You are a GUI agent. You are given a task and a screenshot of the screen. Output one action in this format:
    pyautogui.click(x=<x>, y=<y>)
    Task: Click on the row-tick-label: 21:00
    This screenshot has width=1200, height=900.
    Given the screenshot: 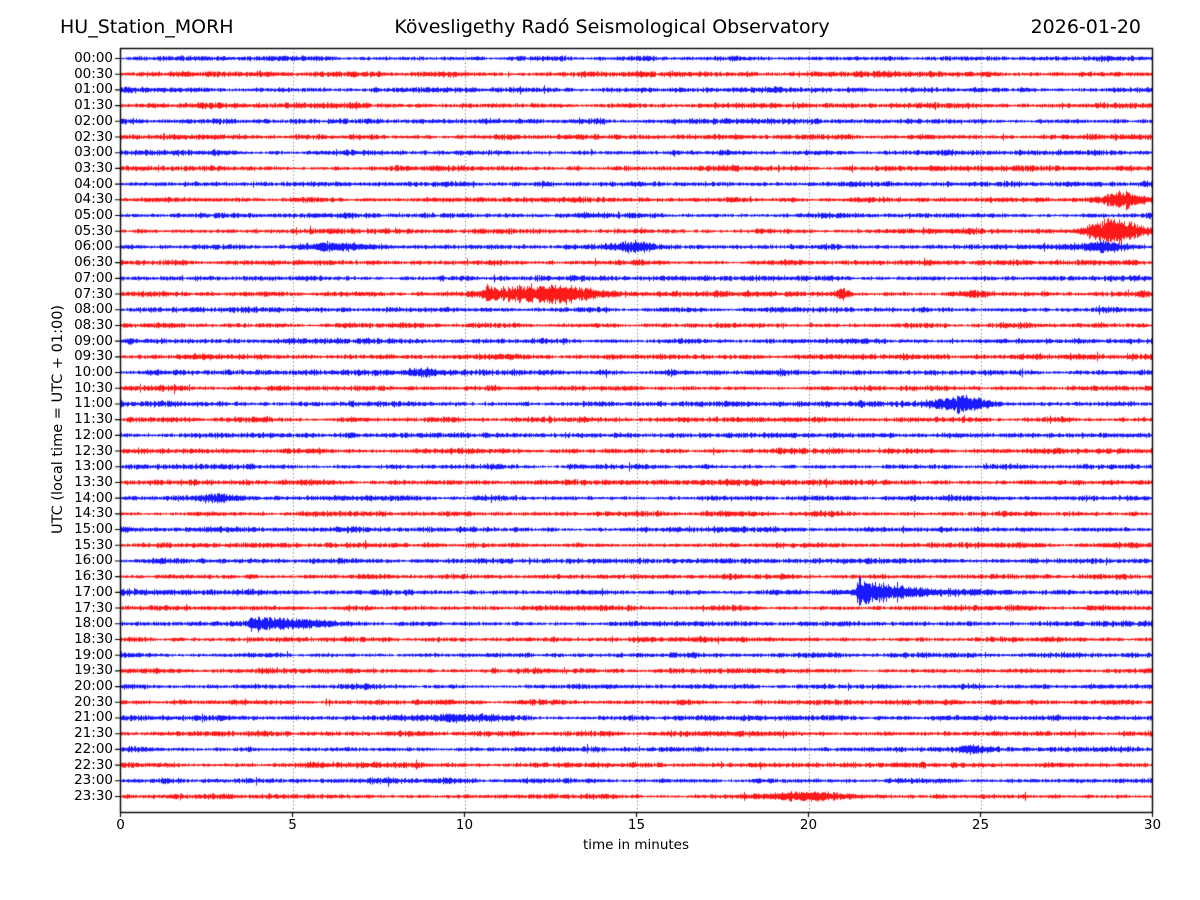 What is the action you would take?
    pyautogui.click(x=93, y=717)
    